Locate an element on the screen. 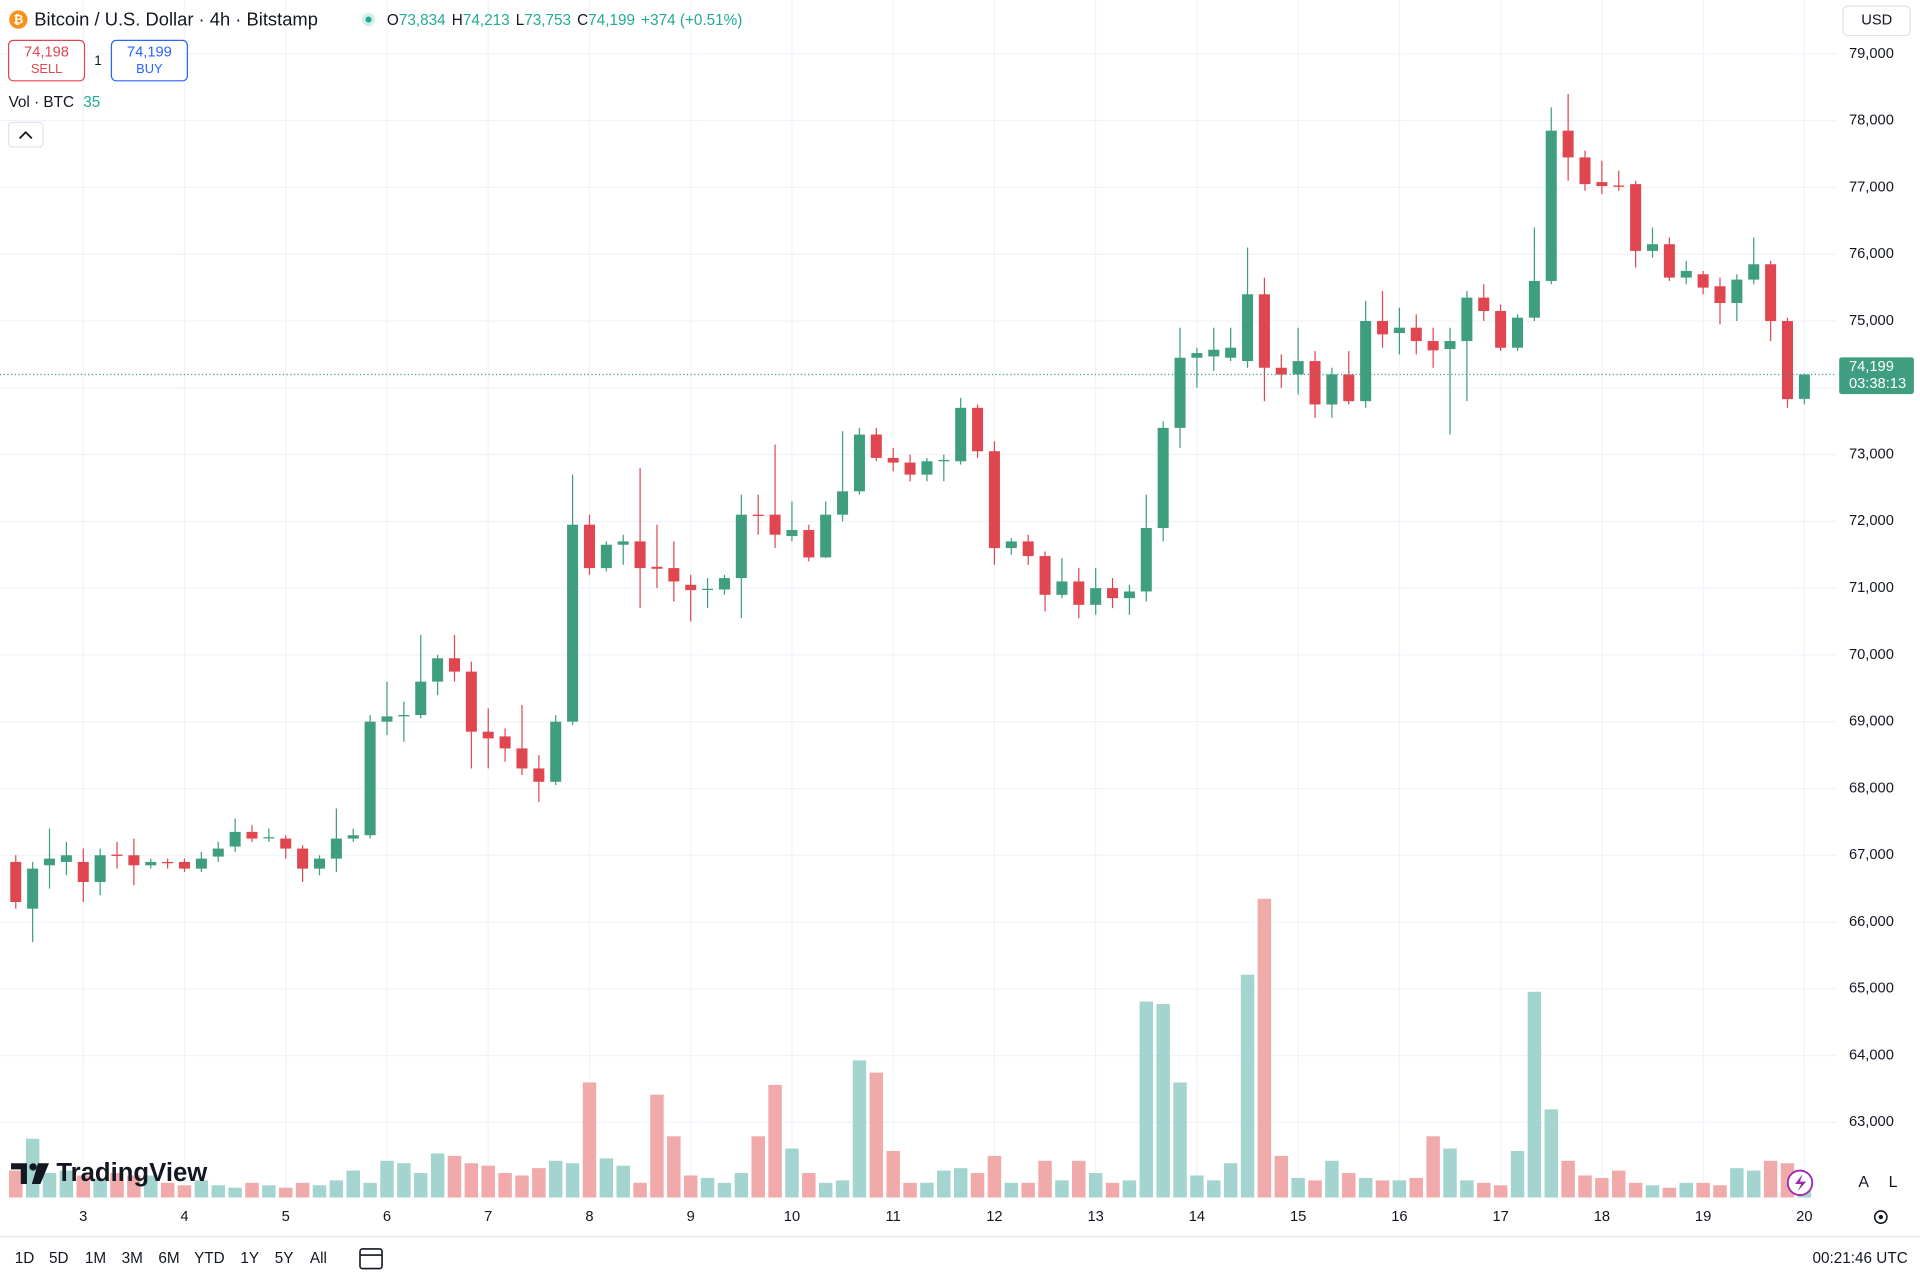  y-tick-label: 67,000 is located at coordinates (1871, 855).